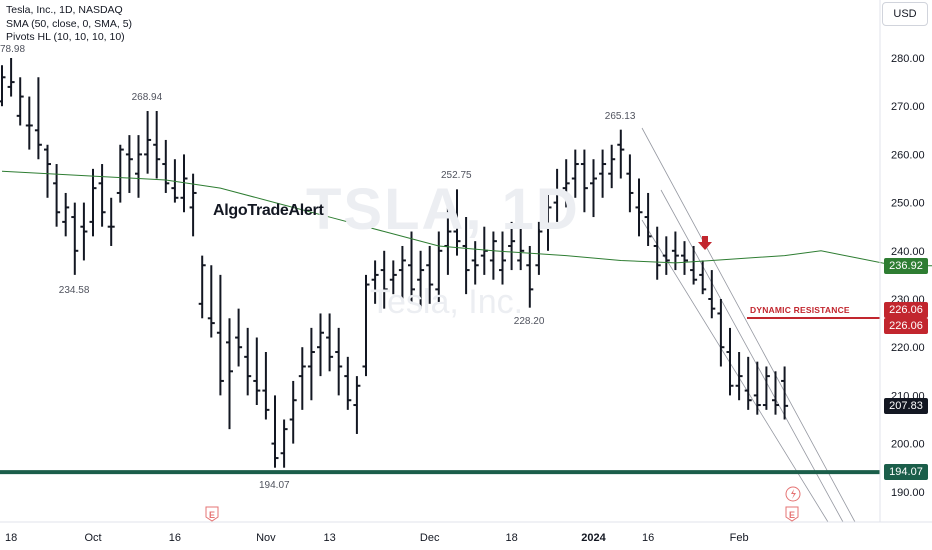  What do you see at coordinates (908, 493) in the screenshot?
I see `y-tick-label: 190.00` at bounding box center [908, 493].